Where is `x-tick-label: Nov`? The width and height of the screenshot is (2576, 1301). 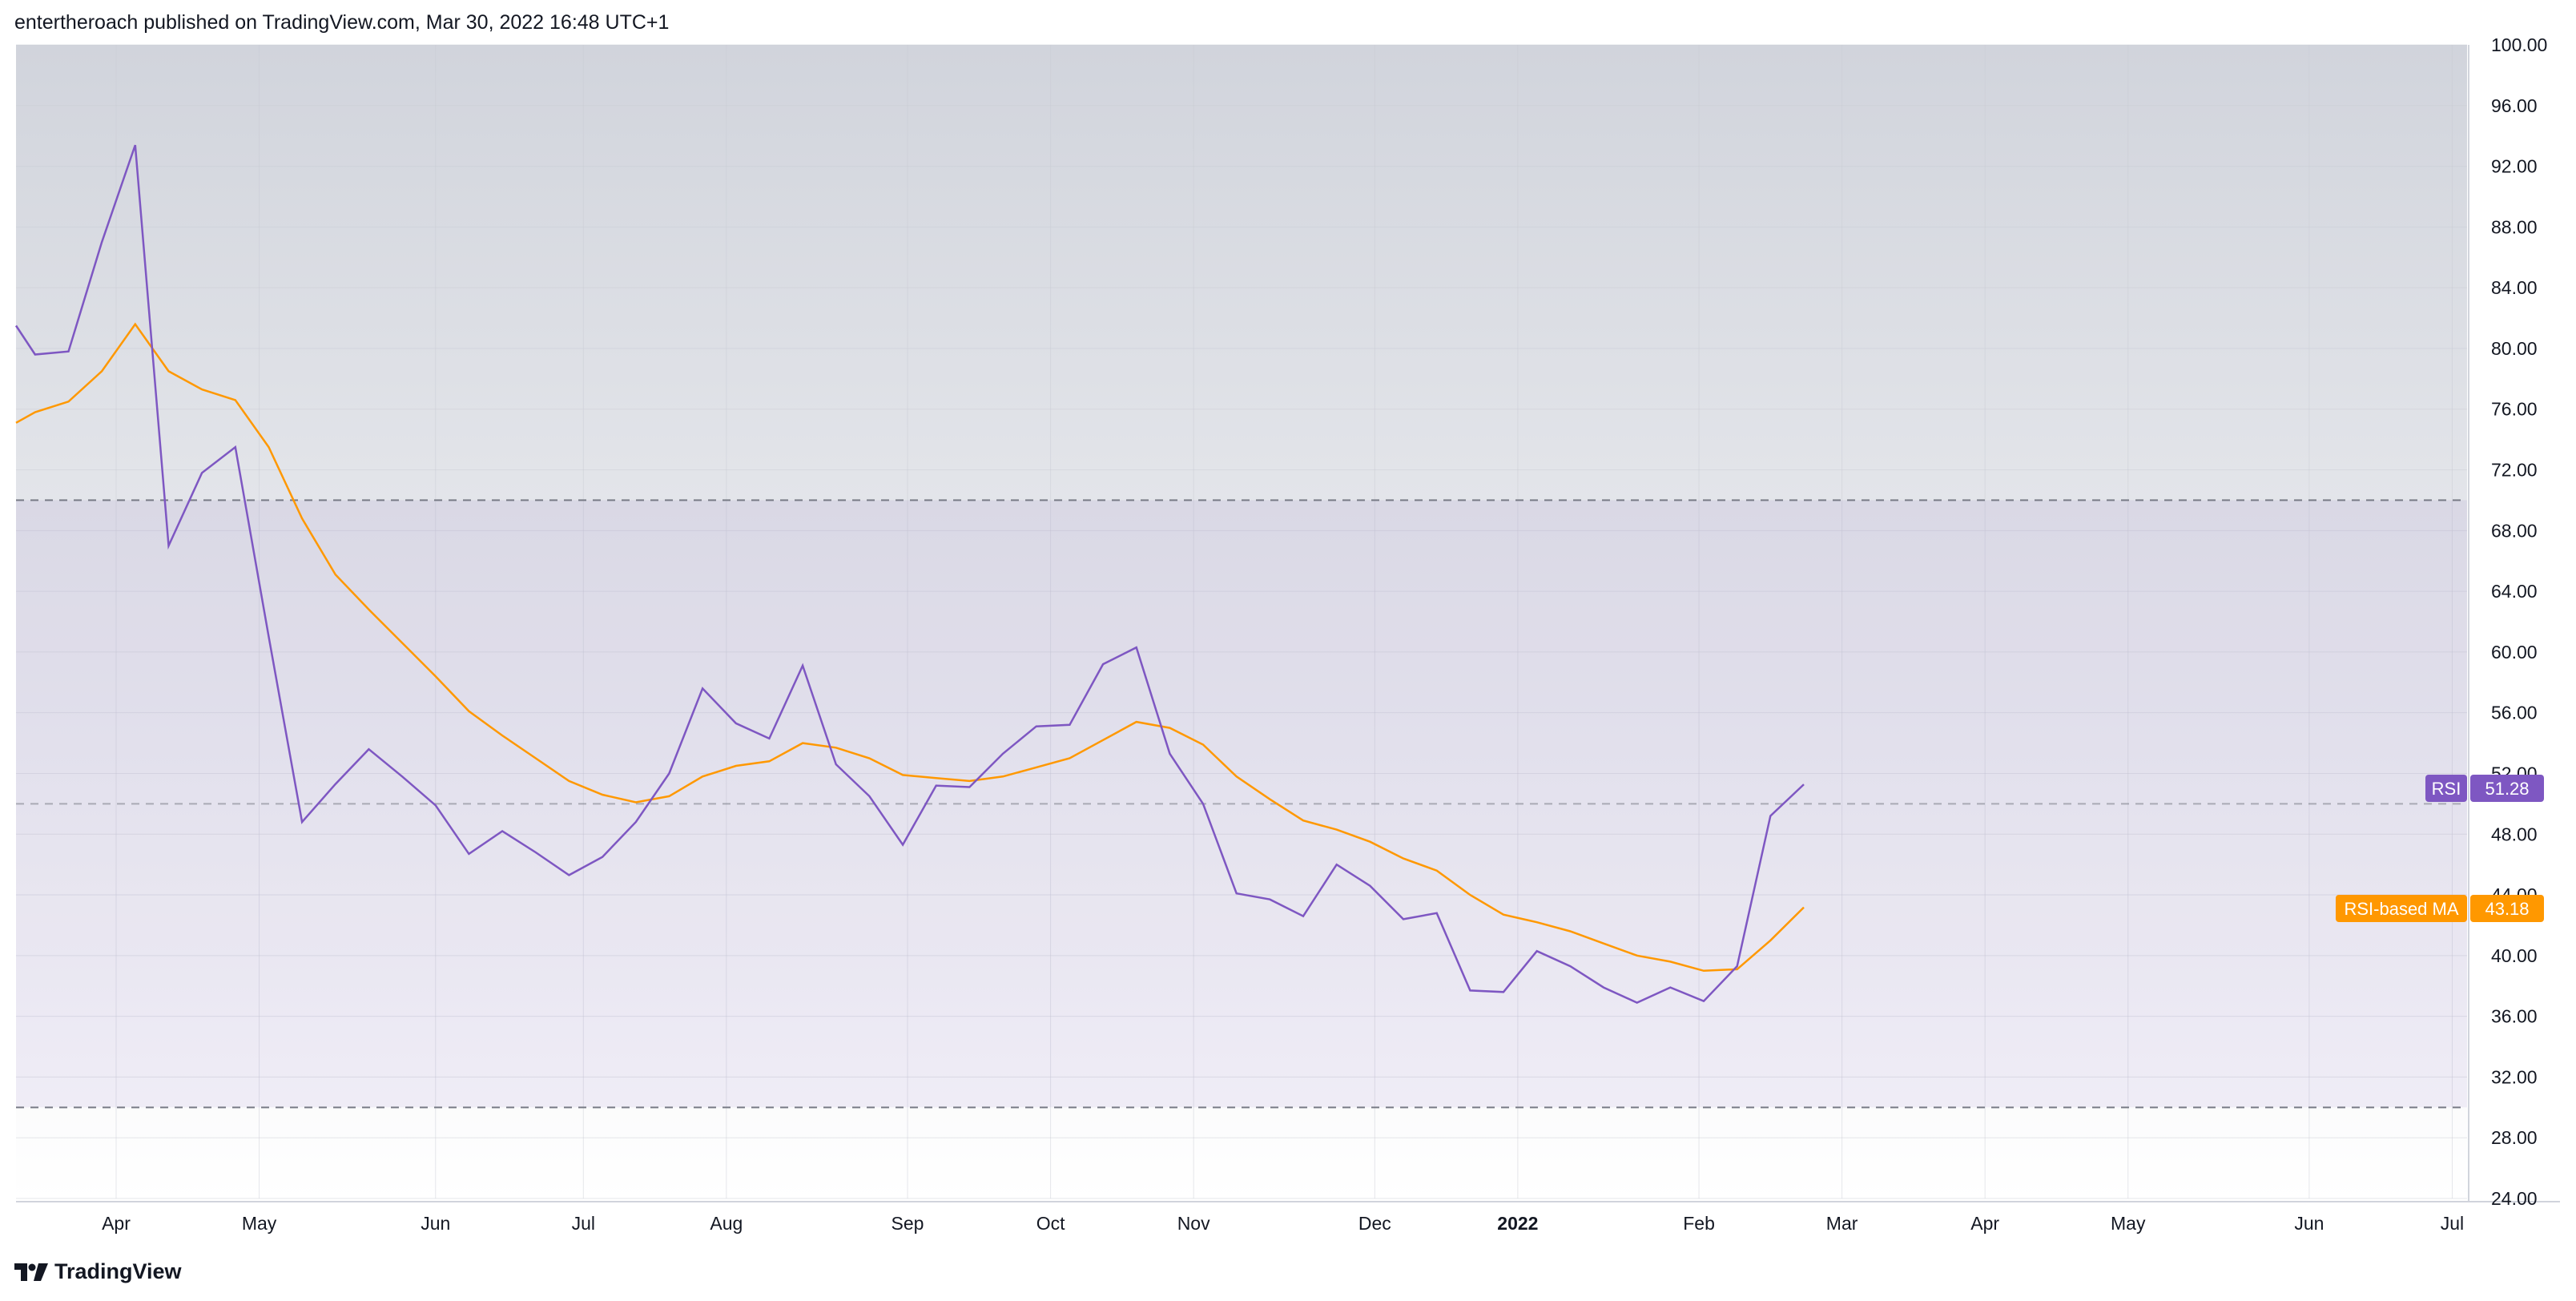
x-tick-label: Nov is located at coordinates (1193, 1223).